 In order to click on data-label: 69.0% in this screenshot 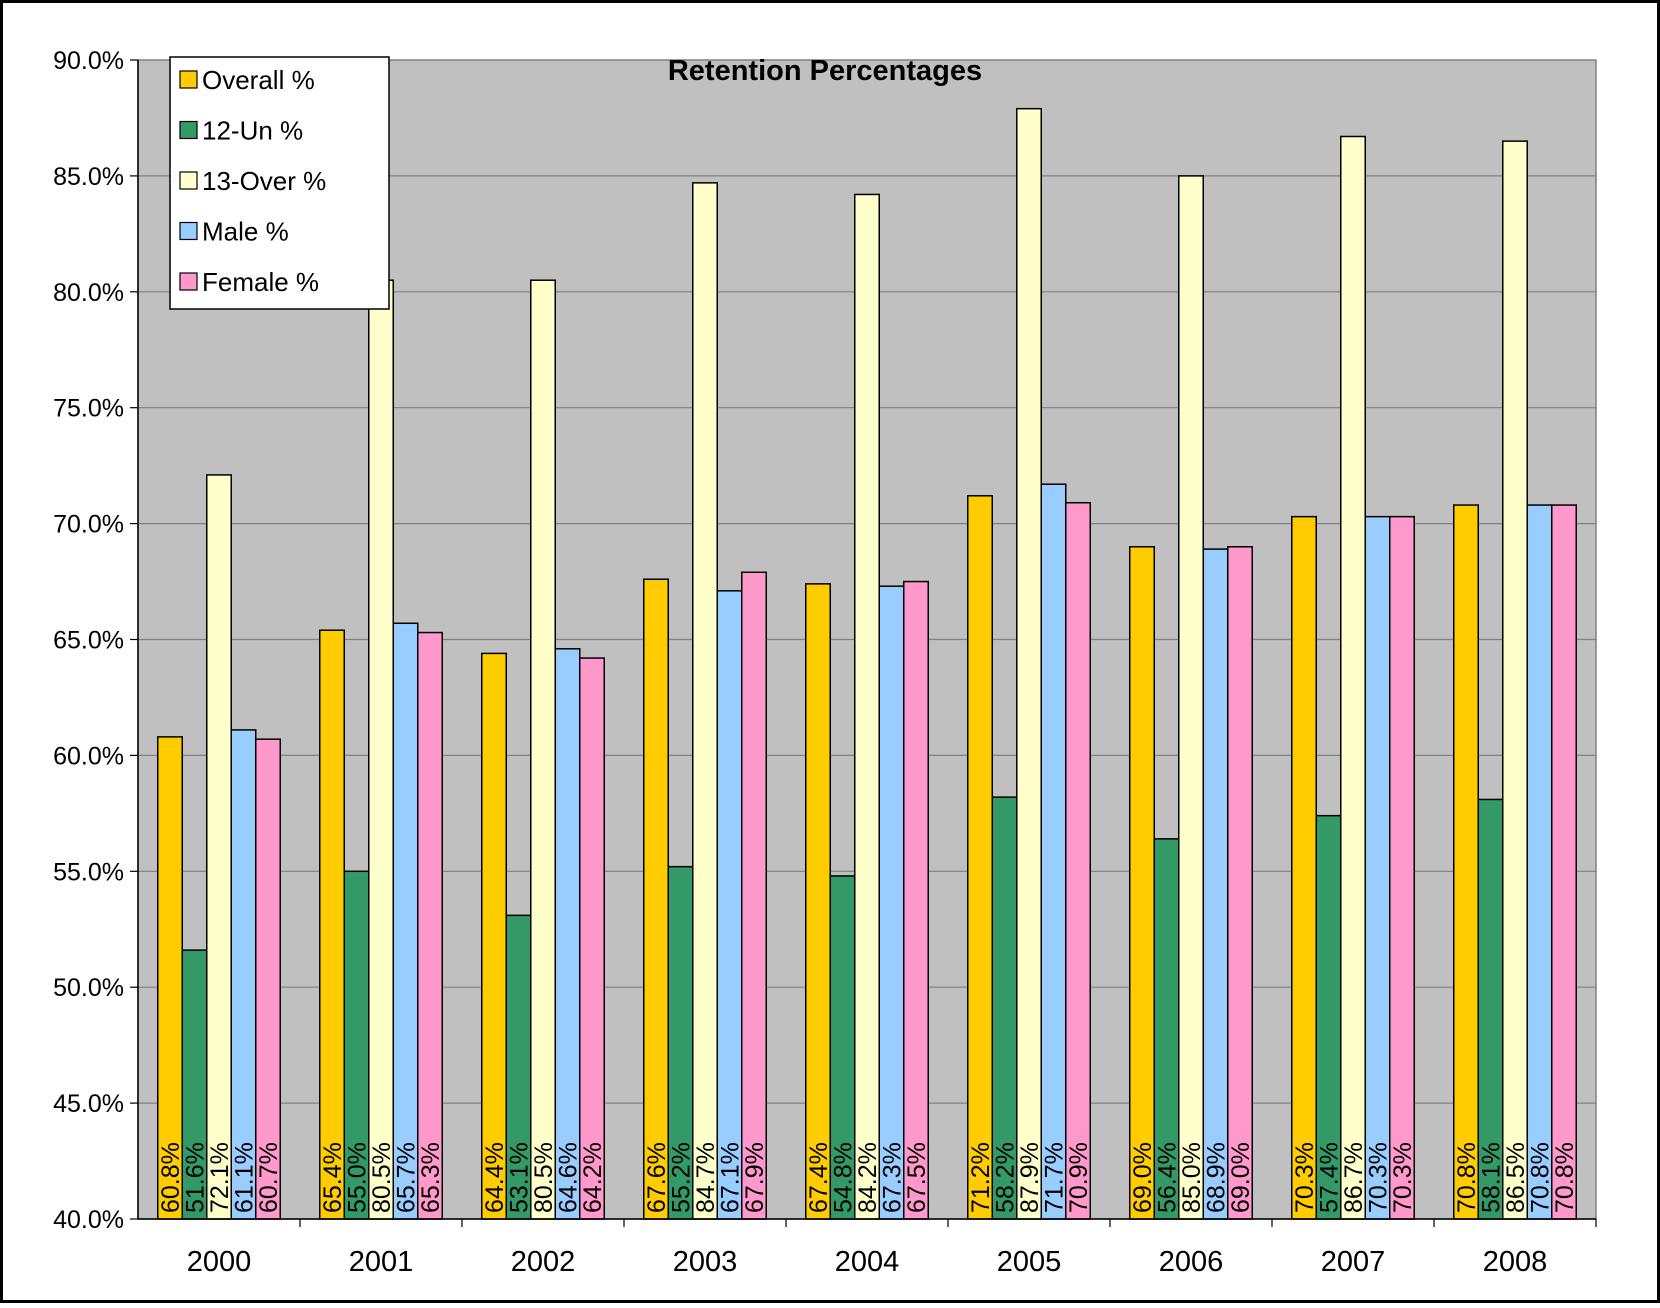, I will do `click(1241, 1177)`.